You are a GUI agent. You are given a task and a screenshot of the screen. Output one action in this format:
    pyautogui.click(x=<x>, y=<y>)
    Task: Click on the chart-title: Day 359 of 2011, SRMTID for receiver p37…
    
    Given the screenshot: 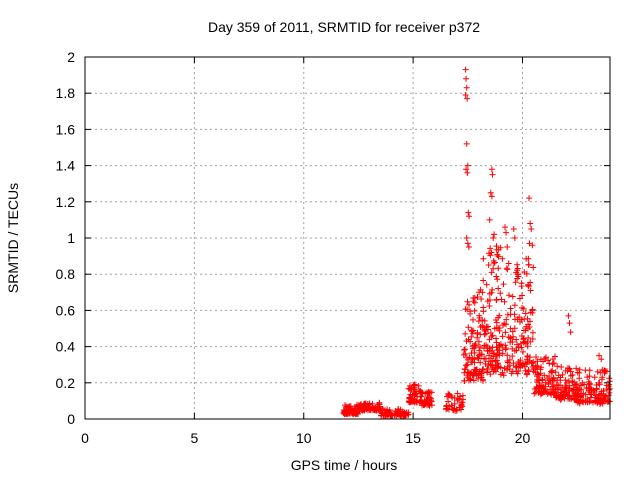 What is the action you would take?
    pyautogui.click(x=344, y=27)
    